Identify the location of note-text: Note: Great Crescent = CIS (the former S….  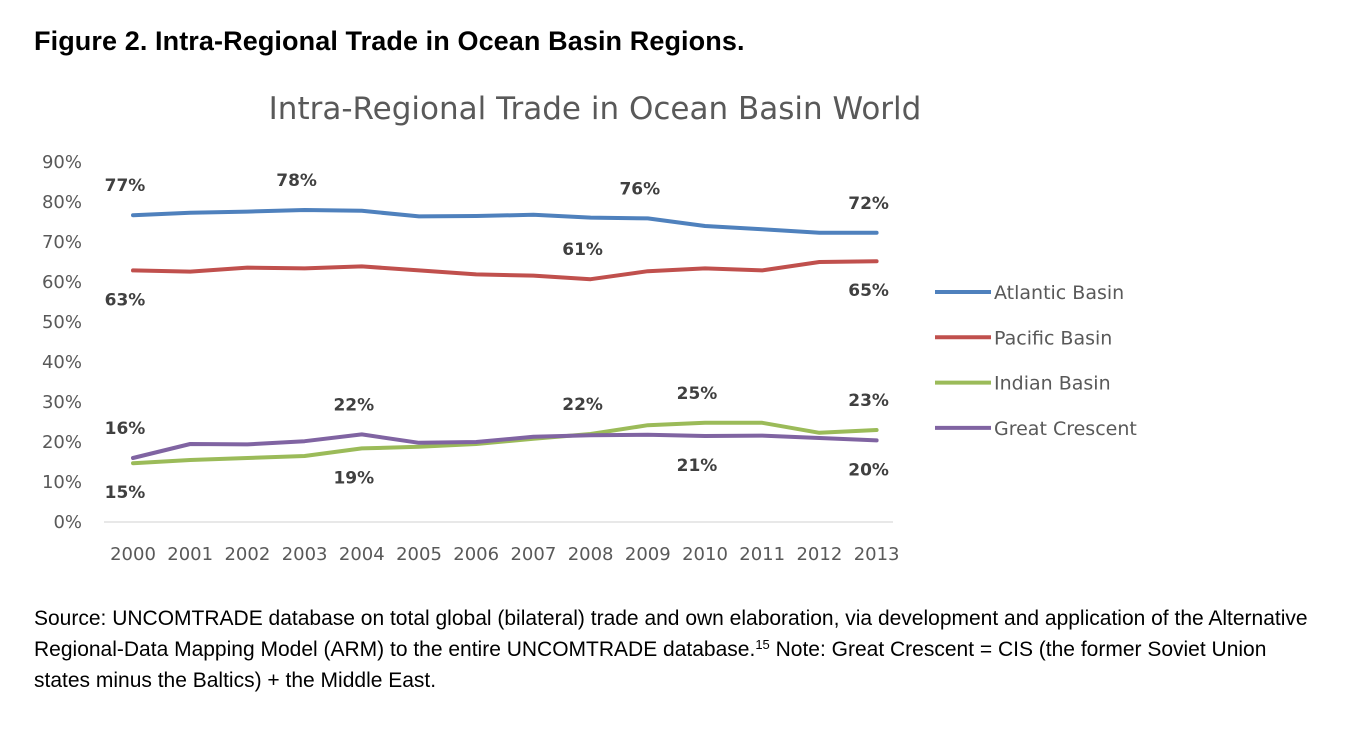
(650, 665).